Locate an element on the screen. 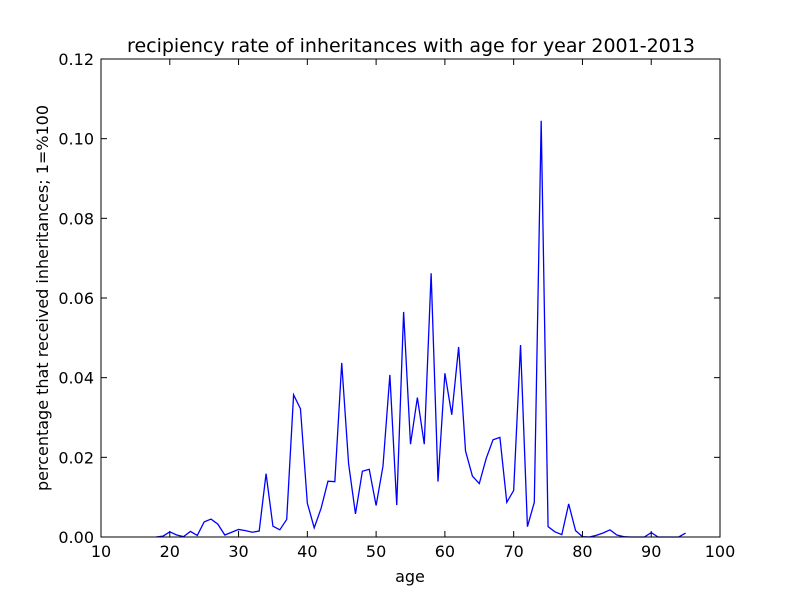  y-tick-label: 0.12 is located at coordinates (76, 59).